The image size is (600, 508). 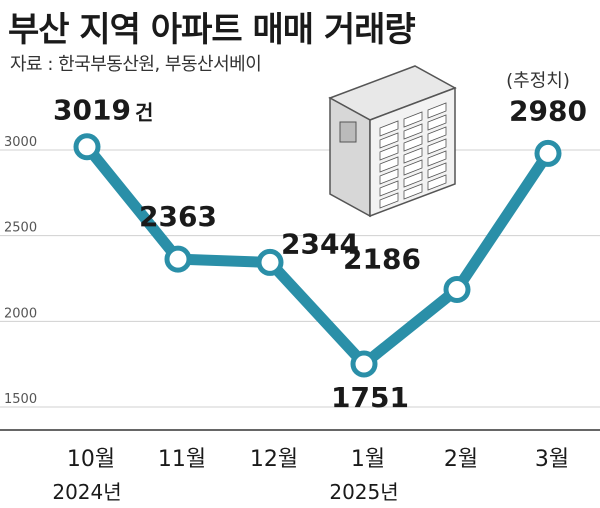 What do you see at coordinates (320, 243) in the screenshot?
I see `data-label: 2344` at bounding box center [320, 243].